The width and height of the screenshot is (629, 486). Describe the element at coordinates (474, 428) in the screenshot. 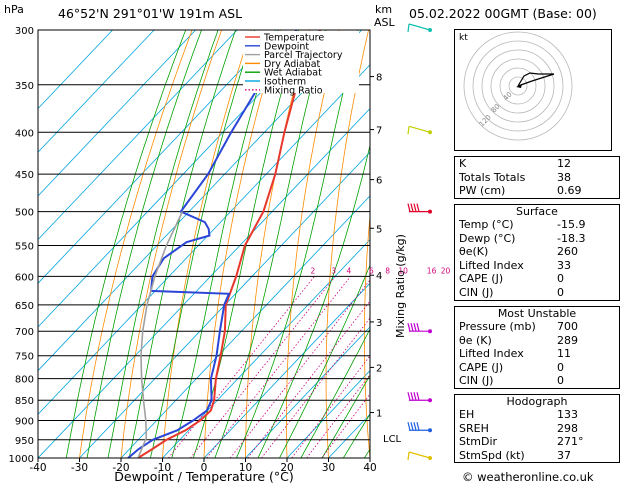

I see `hodograph-label: SREH` at that location.